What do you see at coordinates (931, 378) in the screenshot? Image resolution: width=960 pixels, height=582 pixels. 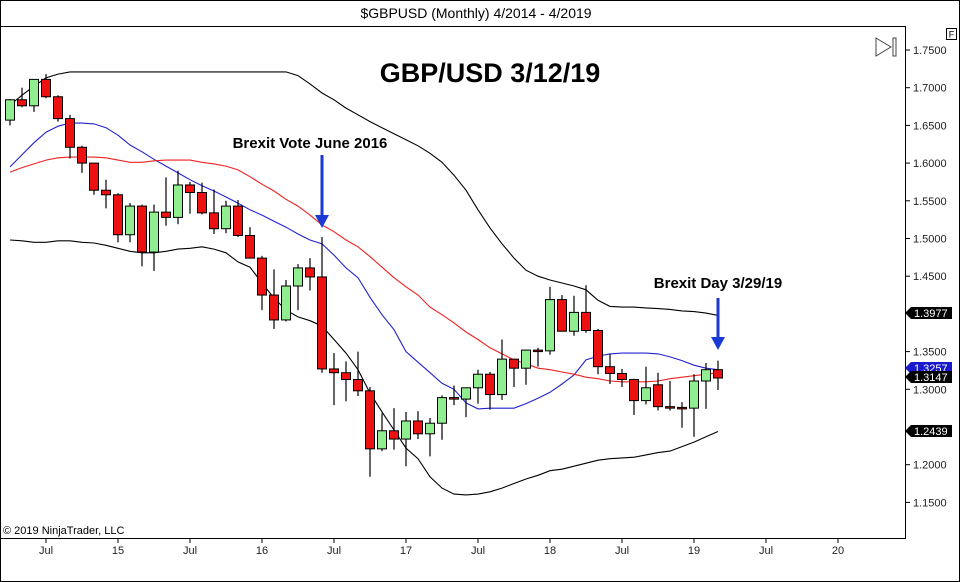 I see `price-label-value: 1.3147` at bounding box center [931, 378].